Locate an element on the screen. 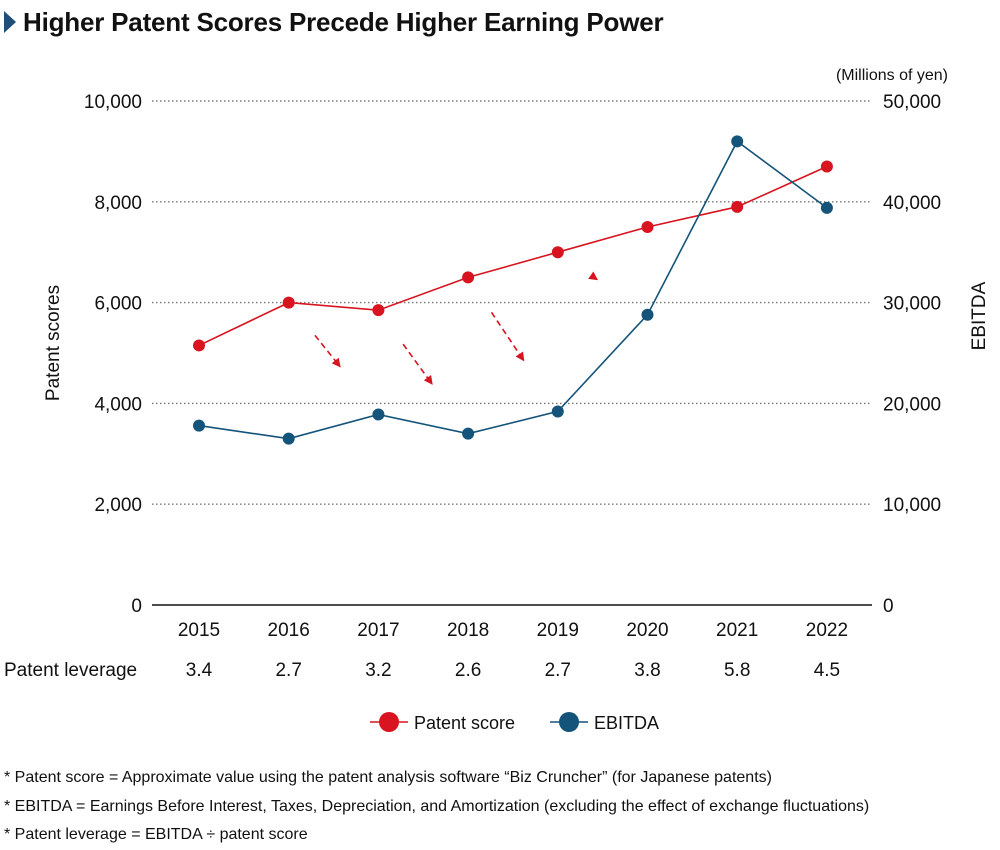  x-axis-ticks: 2015 2016 2017 2018 2019 2020 2021 2022 is located at coordinates (513, 630).